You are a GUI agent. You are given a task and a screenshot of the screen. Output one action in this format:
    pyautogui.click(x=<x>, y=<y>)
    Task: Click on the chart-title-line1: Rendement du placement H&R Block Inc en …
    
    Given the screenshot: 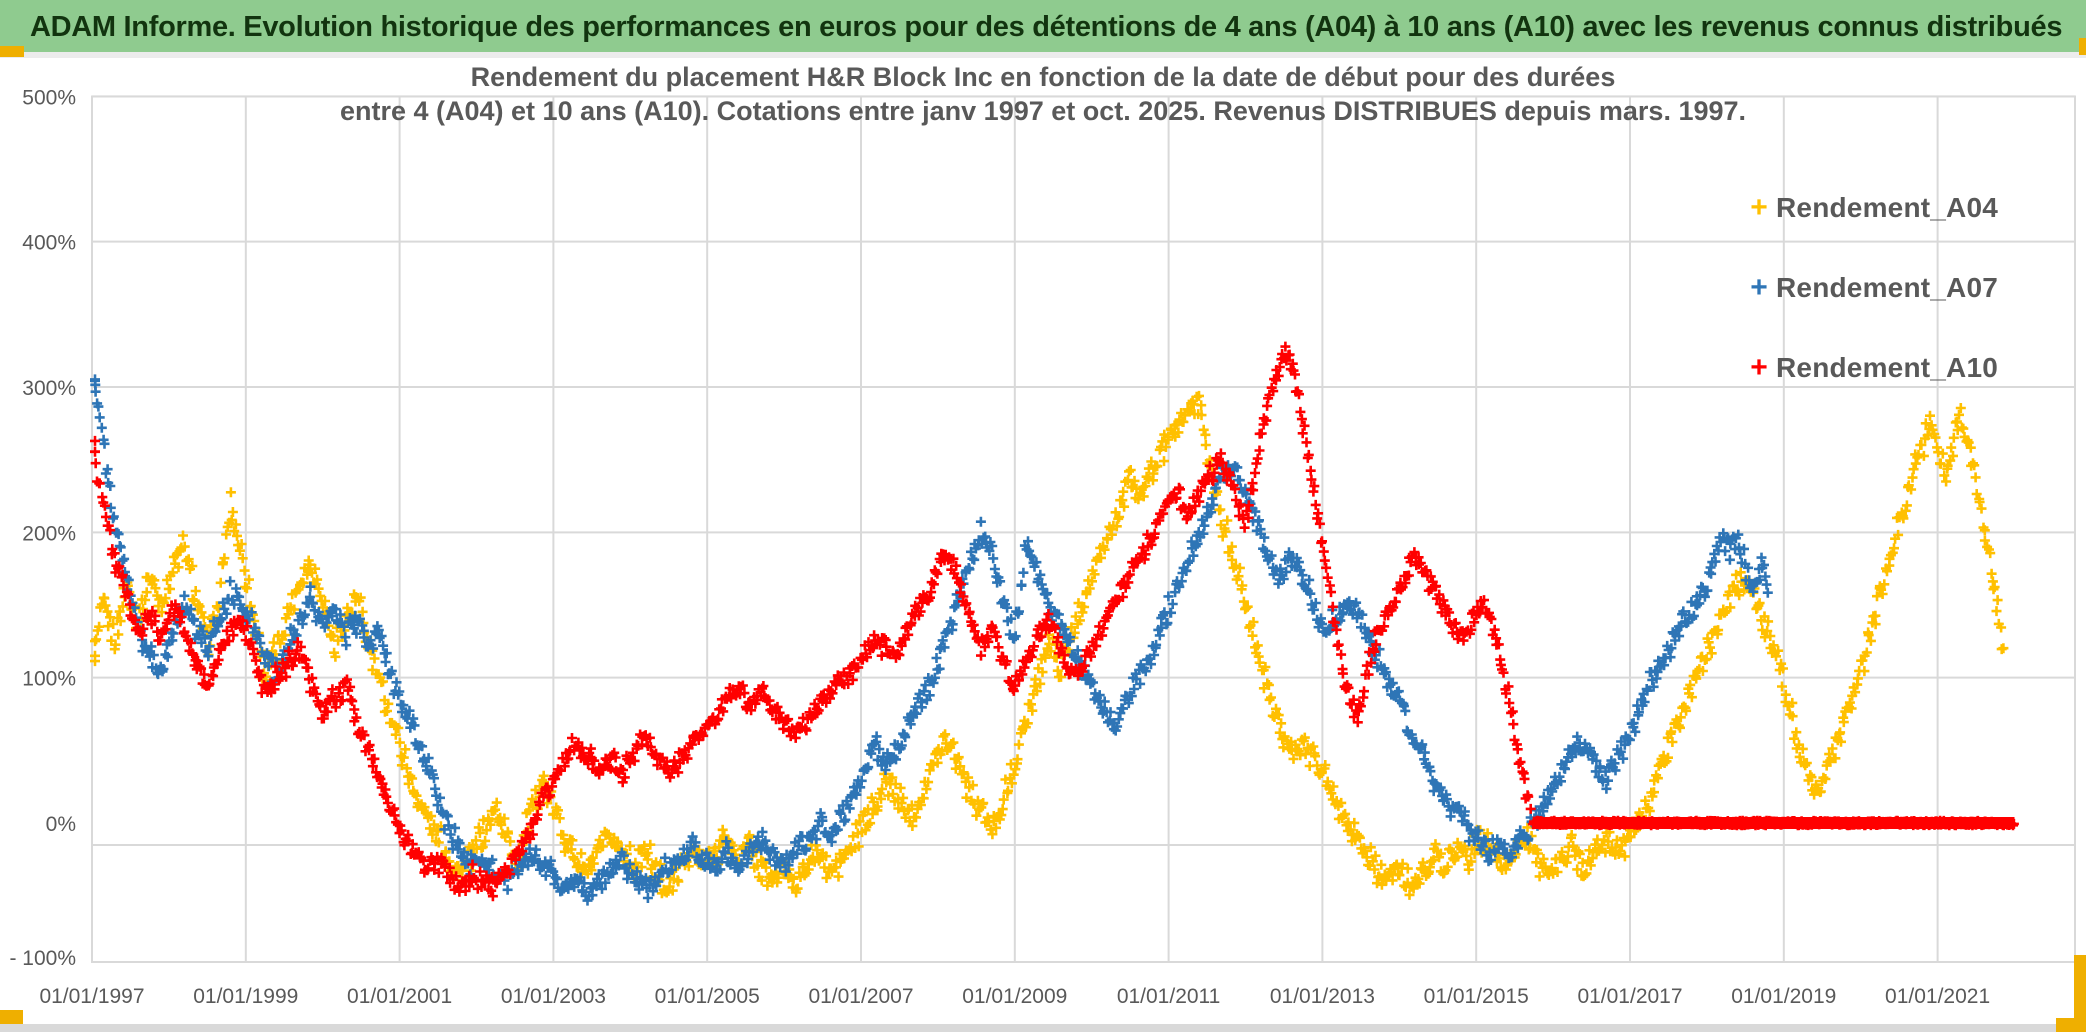 What is the action you would take?
    pyautogui.click(x=1043, y=77)
    